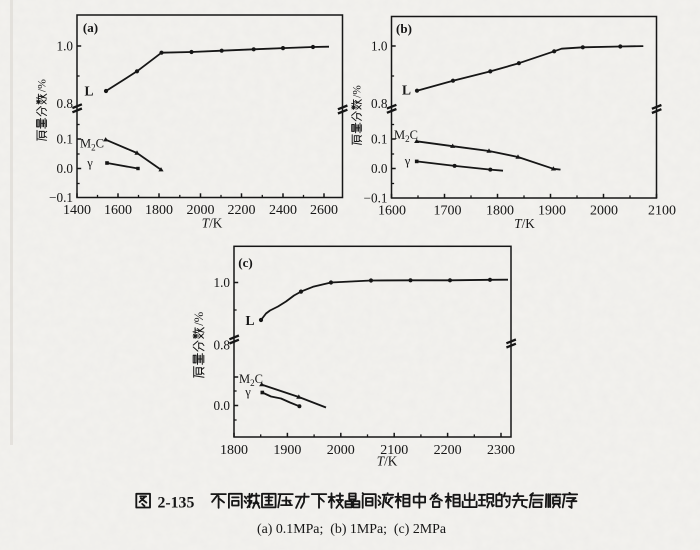 This screenshot has width=700, height=550. I want to click on svg-text: 2600, so click(324, 210).